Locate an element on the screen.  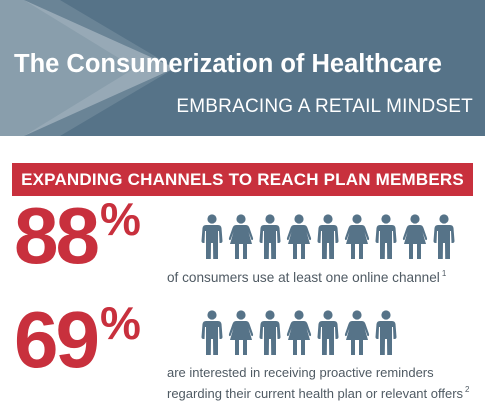
page-title: The Consumerization of Healthcare is located at coordinates (228, 64).